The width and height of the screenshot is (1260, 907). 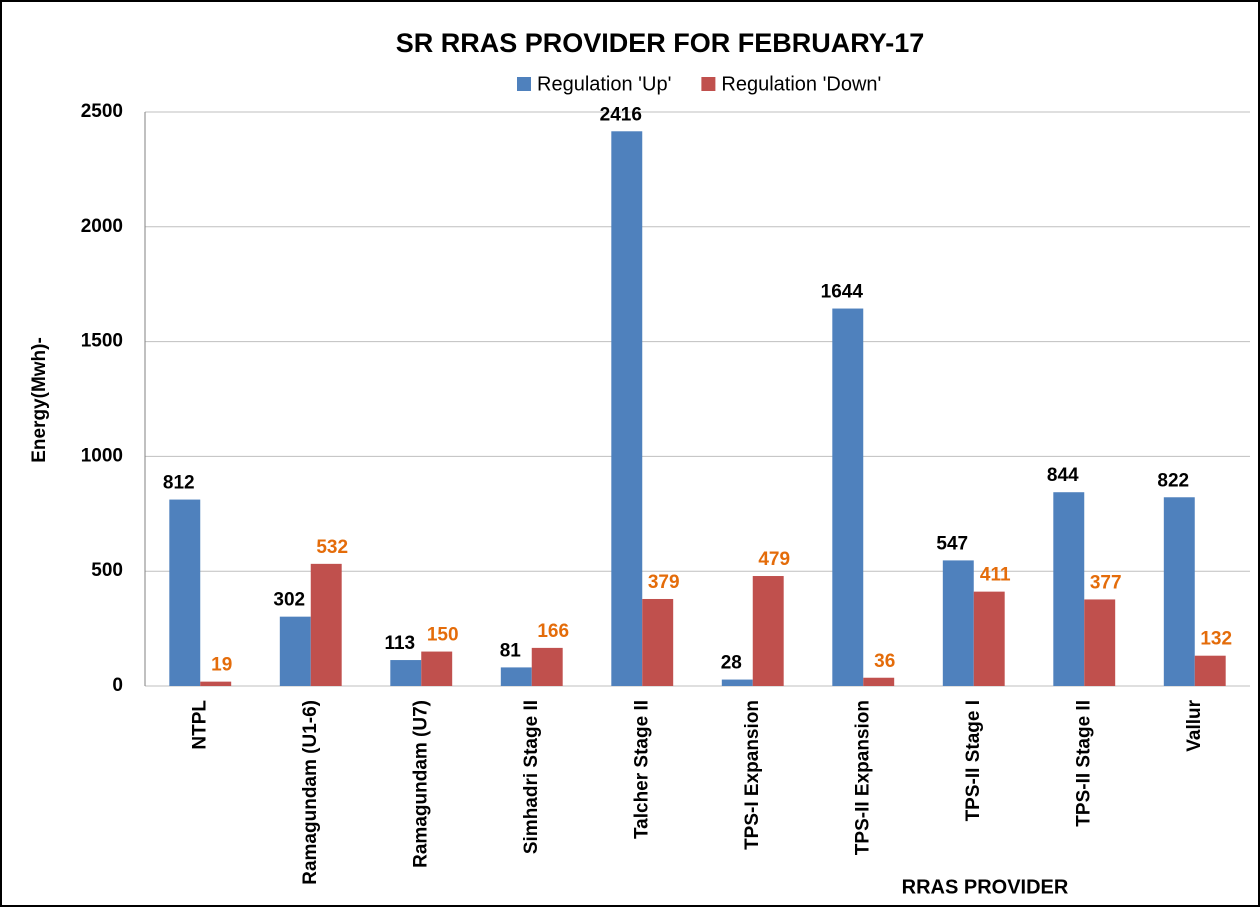 I want to click on legend-label: Regulation 'Down', so click(x=801, y=84).